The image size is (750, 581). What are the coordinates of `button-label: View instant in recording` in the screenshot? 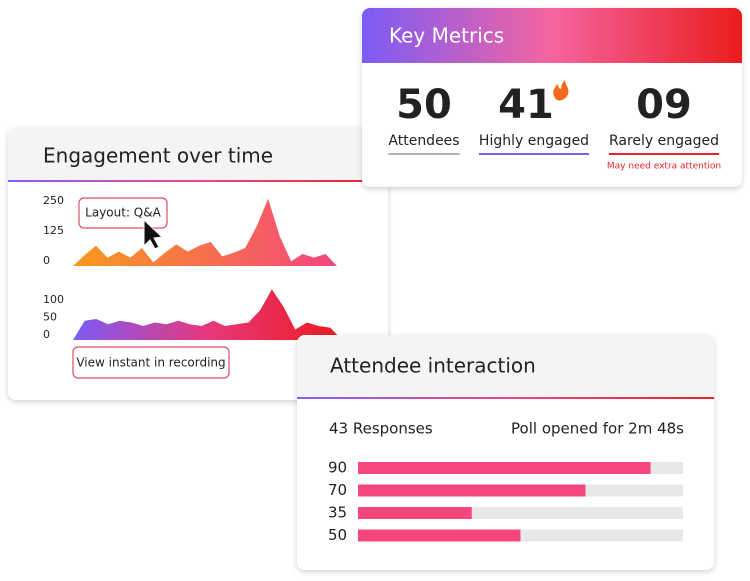 It's located at (150, 363).